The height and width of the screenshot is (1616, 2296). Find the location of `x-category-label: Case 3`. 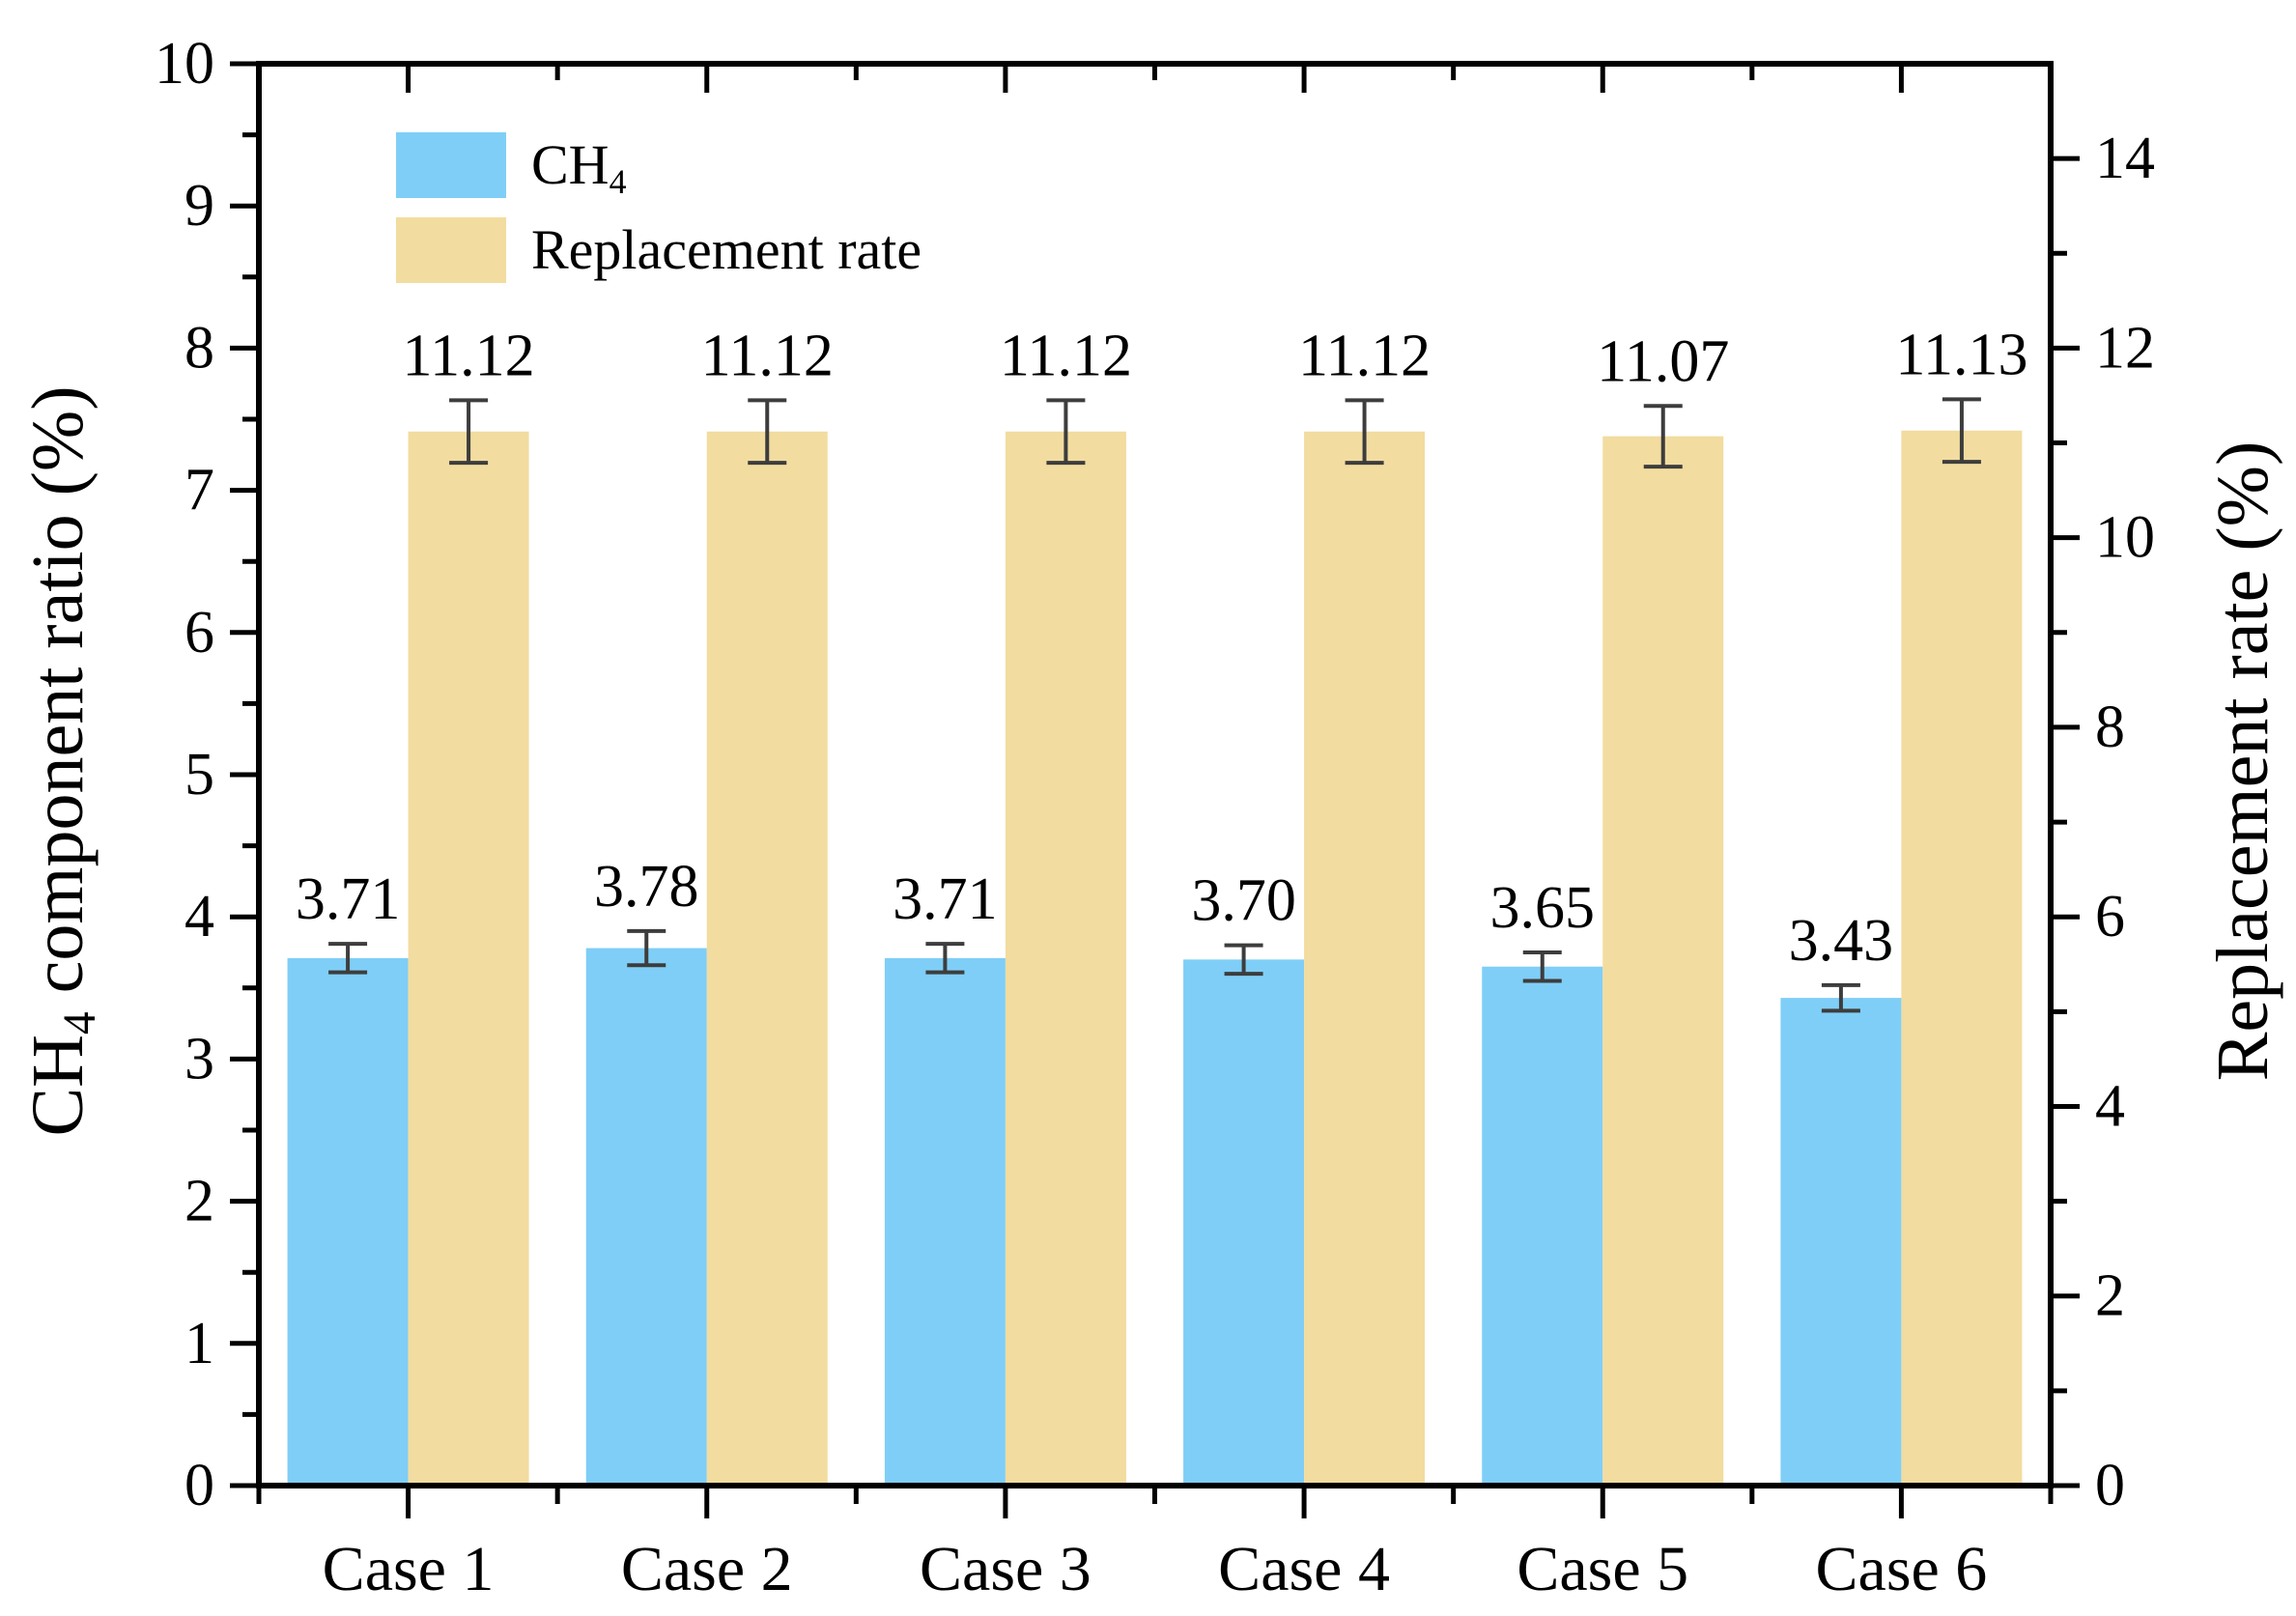

x-category-label: Case 3 is located at coordinates (1005, 1569).